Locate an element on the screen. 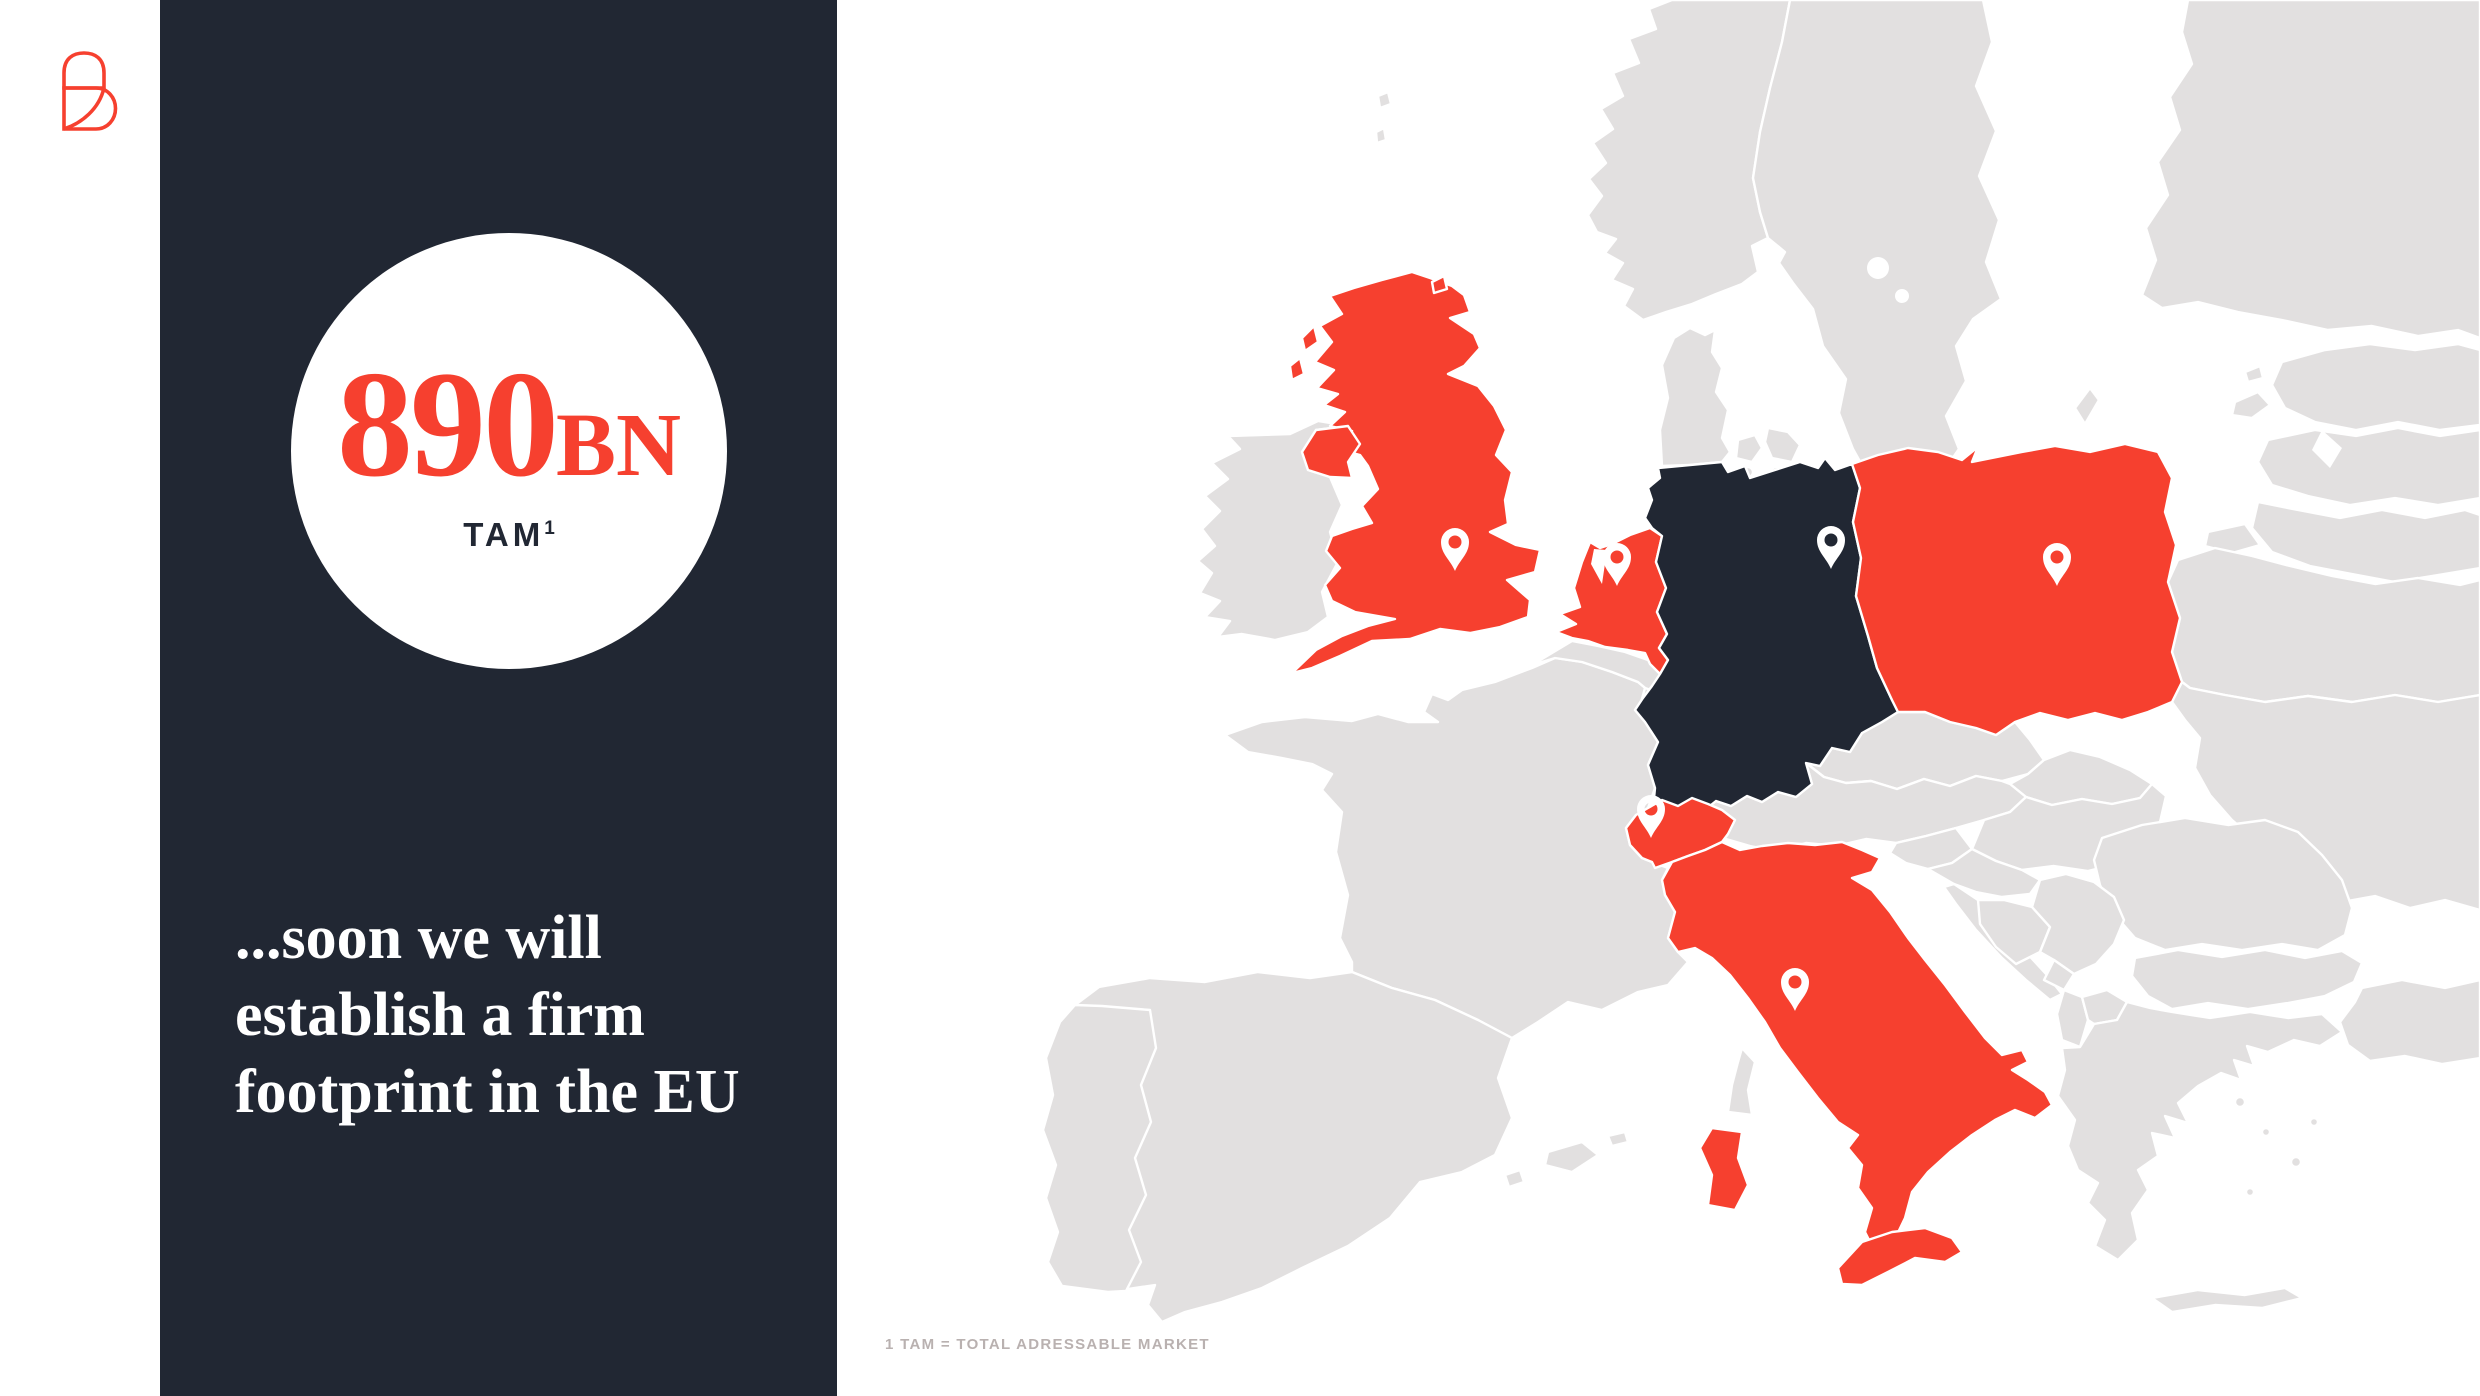  country-croatia is located at coordinates (1984, 873).